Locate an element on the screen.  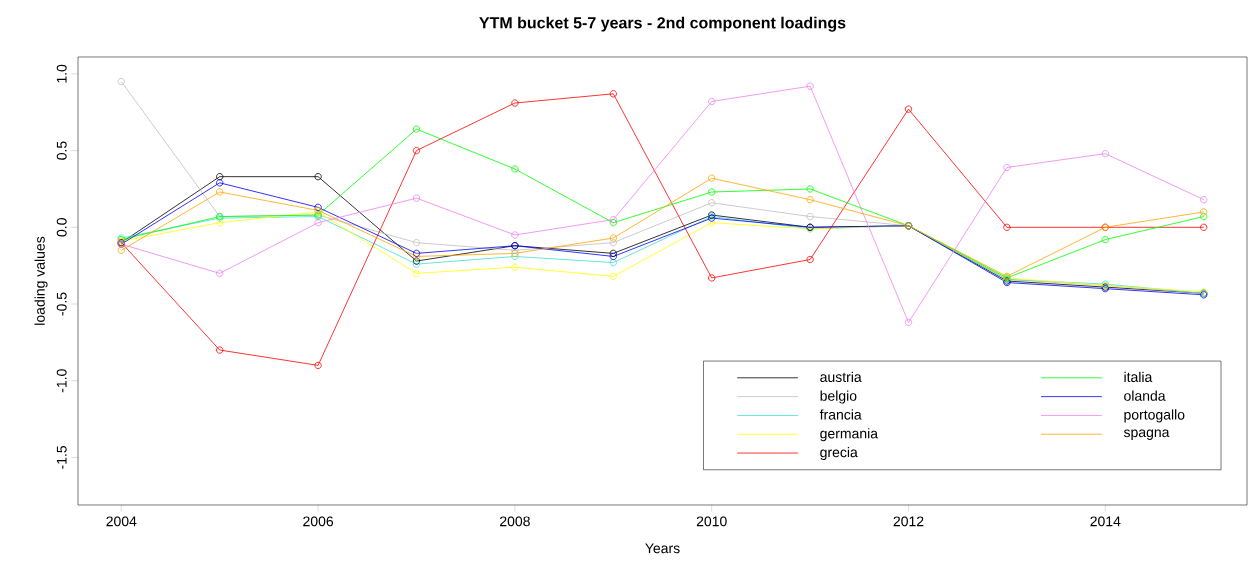
y-tick-label: 0.0 is located at coordinates (61, 227).